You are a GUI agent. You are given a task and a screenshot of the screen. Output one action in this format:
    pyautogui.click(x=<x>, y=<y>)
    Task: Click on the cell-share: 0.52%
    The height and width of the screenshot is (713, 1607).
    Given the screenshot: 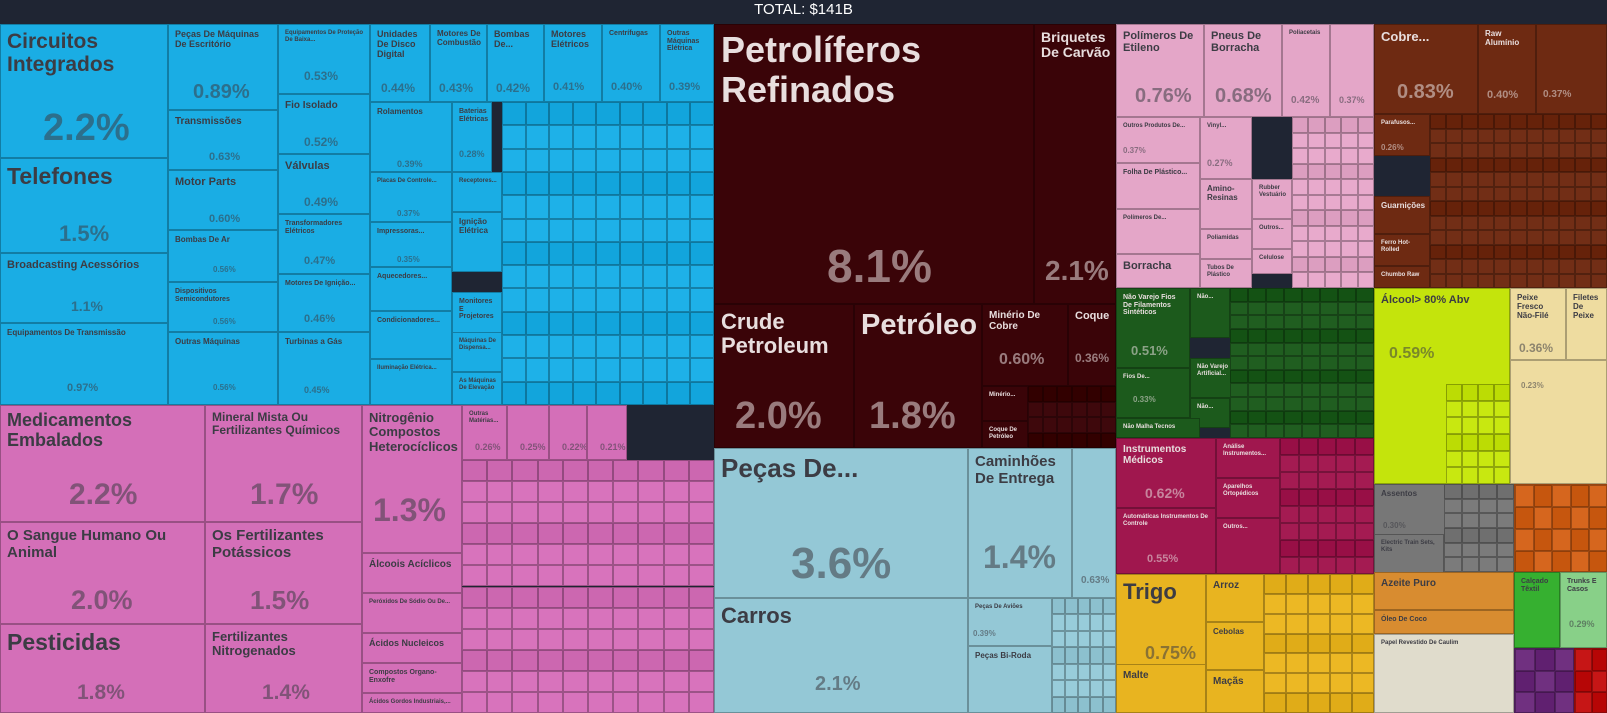 What is the action you would take?
    pyautogui.click(x=321, y=142)
    